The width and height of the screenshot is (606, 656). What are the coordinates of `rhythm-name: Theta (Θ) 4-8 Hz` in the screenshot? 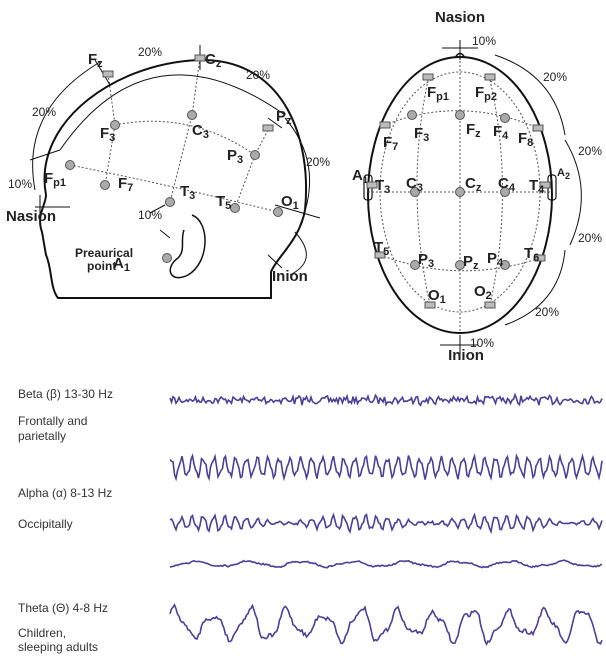 It's located at (63, 608).